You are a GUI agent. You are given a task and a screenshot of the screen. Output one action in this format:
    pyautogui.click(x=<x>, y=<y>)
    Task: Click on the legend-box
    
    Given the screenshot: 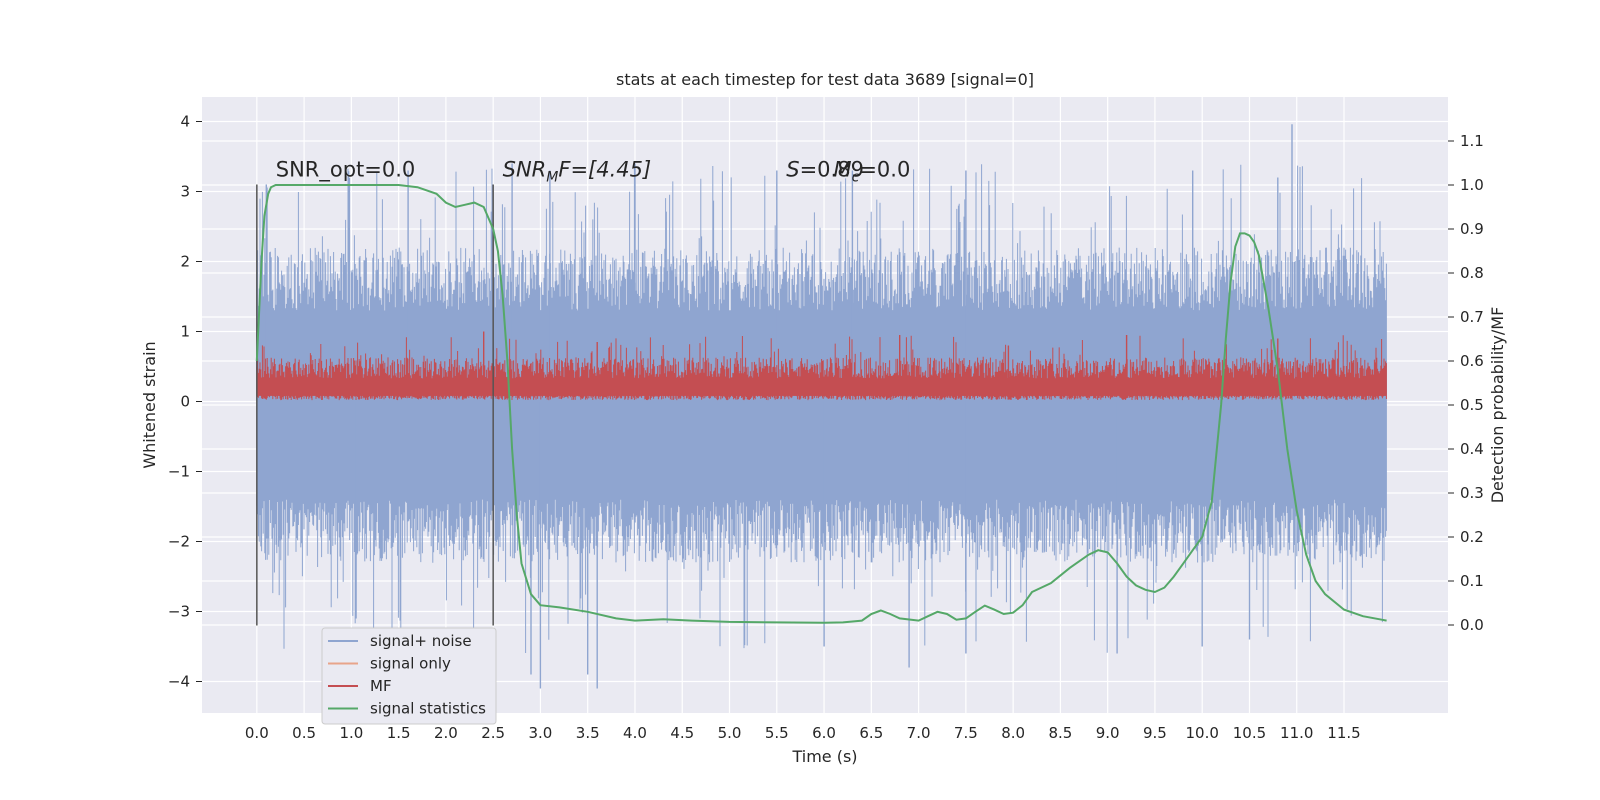 What is the action you would take?
    pyautogui.click(x=409, y=676)
    